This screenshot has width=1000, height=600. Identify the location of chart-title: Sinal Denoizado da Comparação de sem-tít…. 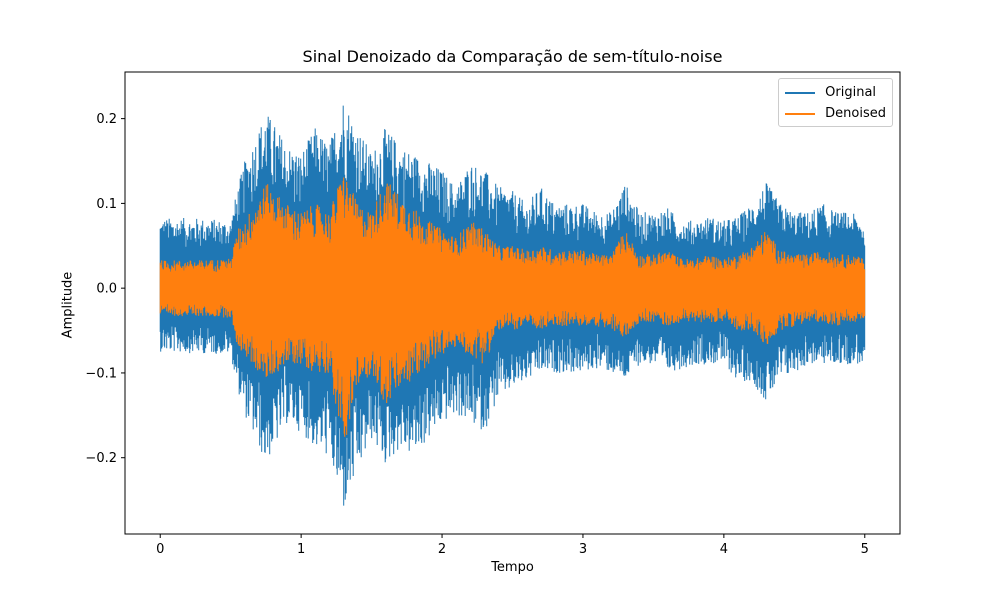
(512, 56).